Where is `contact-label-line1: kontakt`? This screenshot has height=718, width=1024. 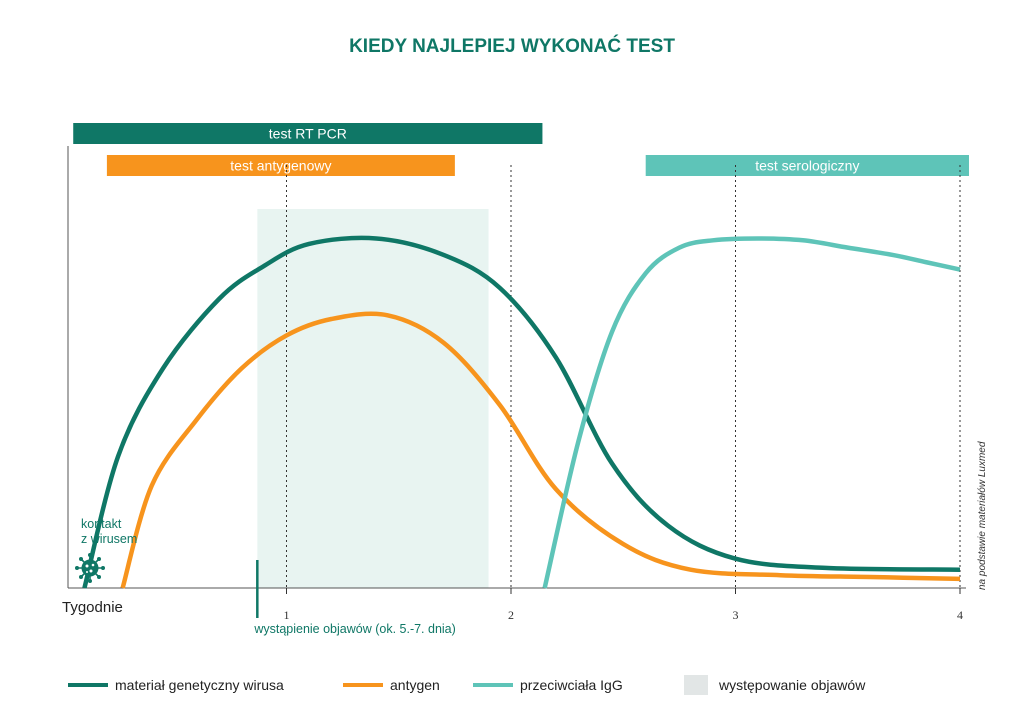
contact-label-line1: kontakt is located at coordinates (101, 524).